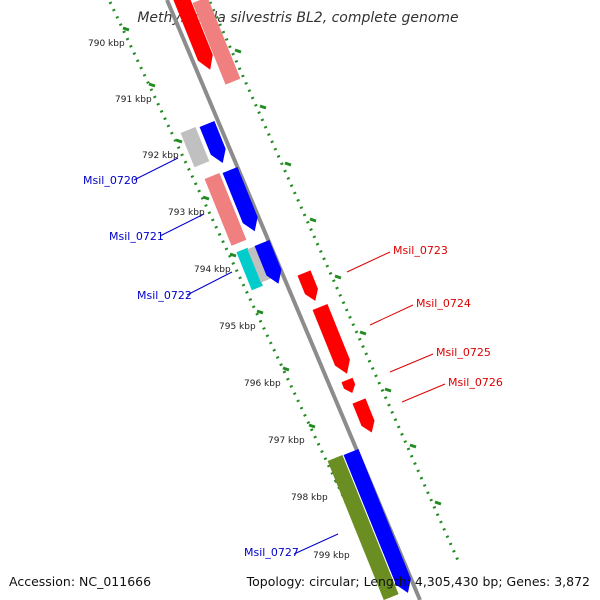  I want to click on tick-label: 797 kbp, so click(286, 441).